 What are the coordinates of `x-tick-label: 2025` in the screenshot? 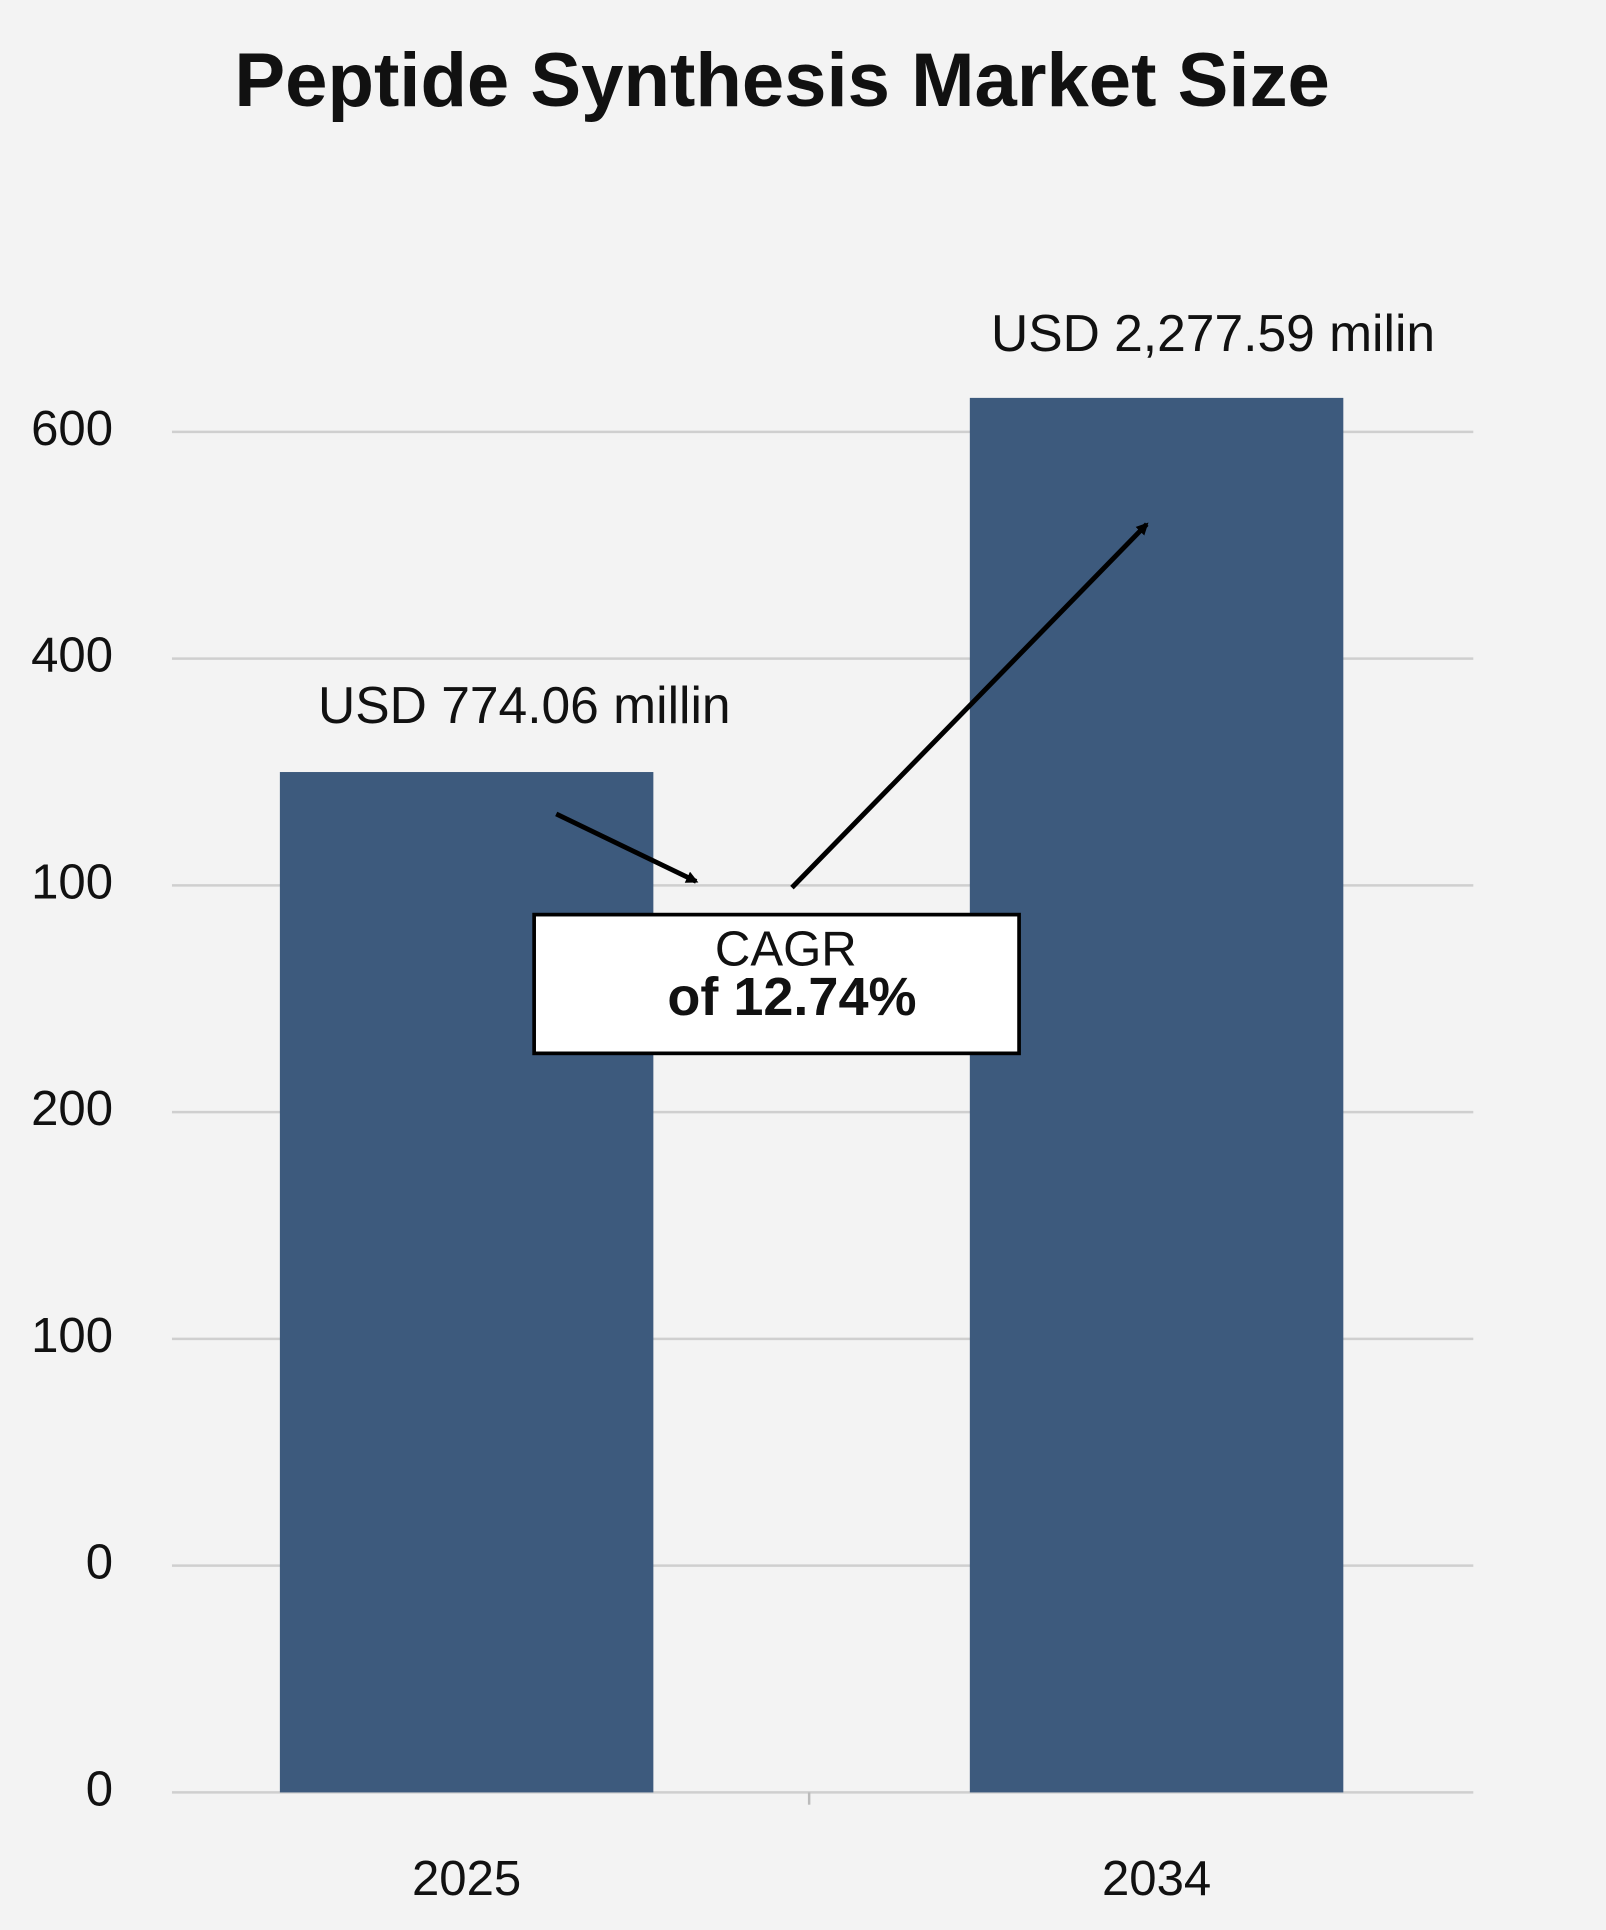 It's located at (466, 1879).